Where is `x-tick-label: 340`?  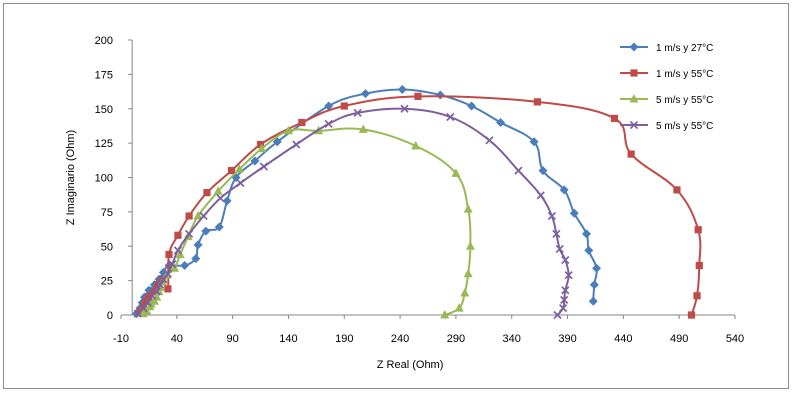
x-tick-label: 340 is located at coordinates (512, 339).